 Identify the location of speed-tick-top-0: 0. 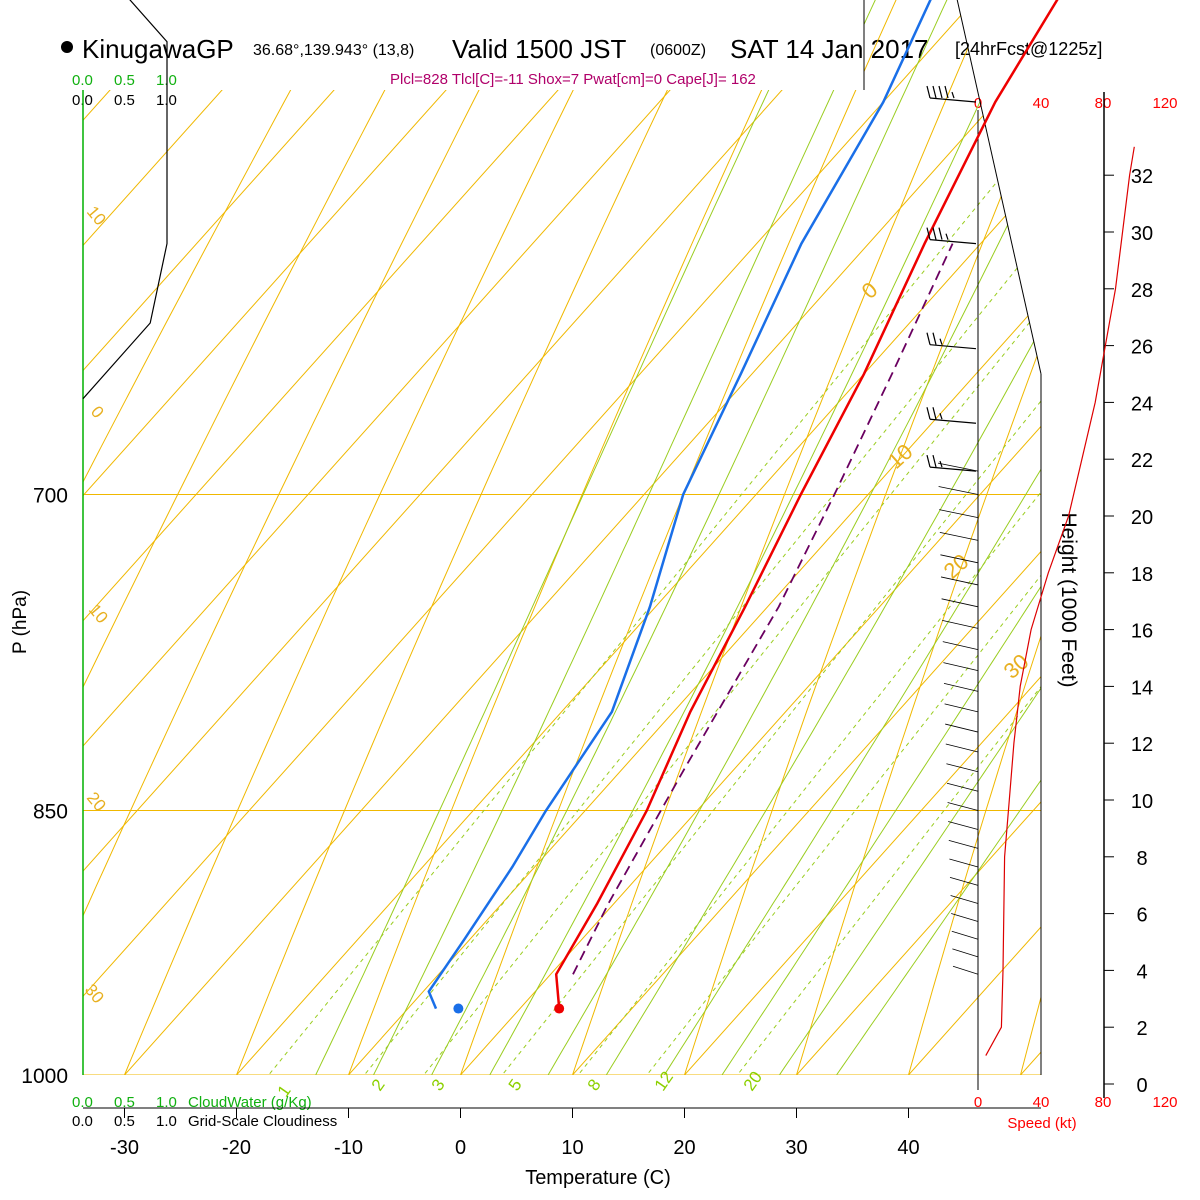
(978, 103).